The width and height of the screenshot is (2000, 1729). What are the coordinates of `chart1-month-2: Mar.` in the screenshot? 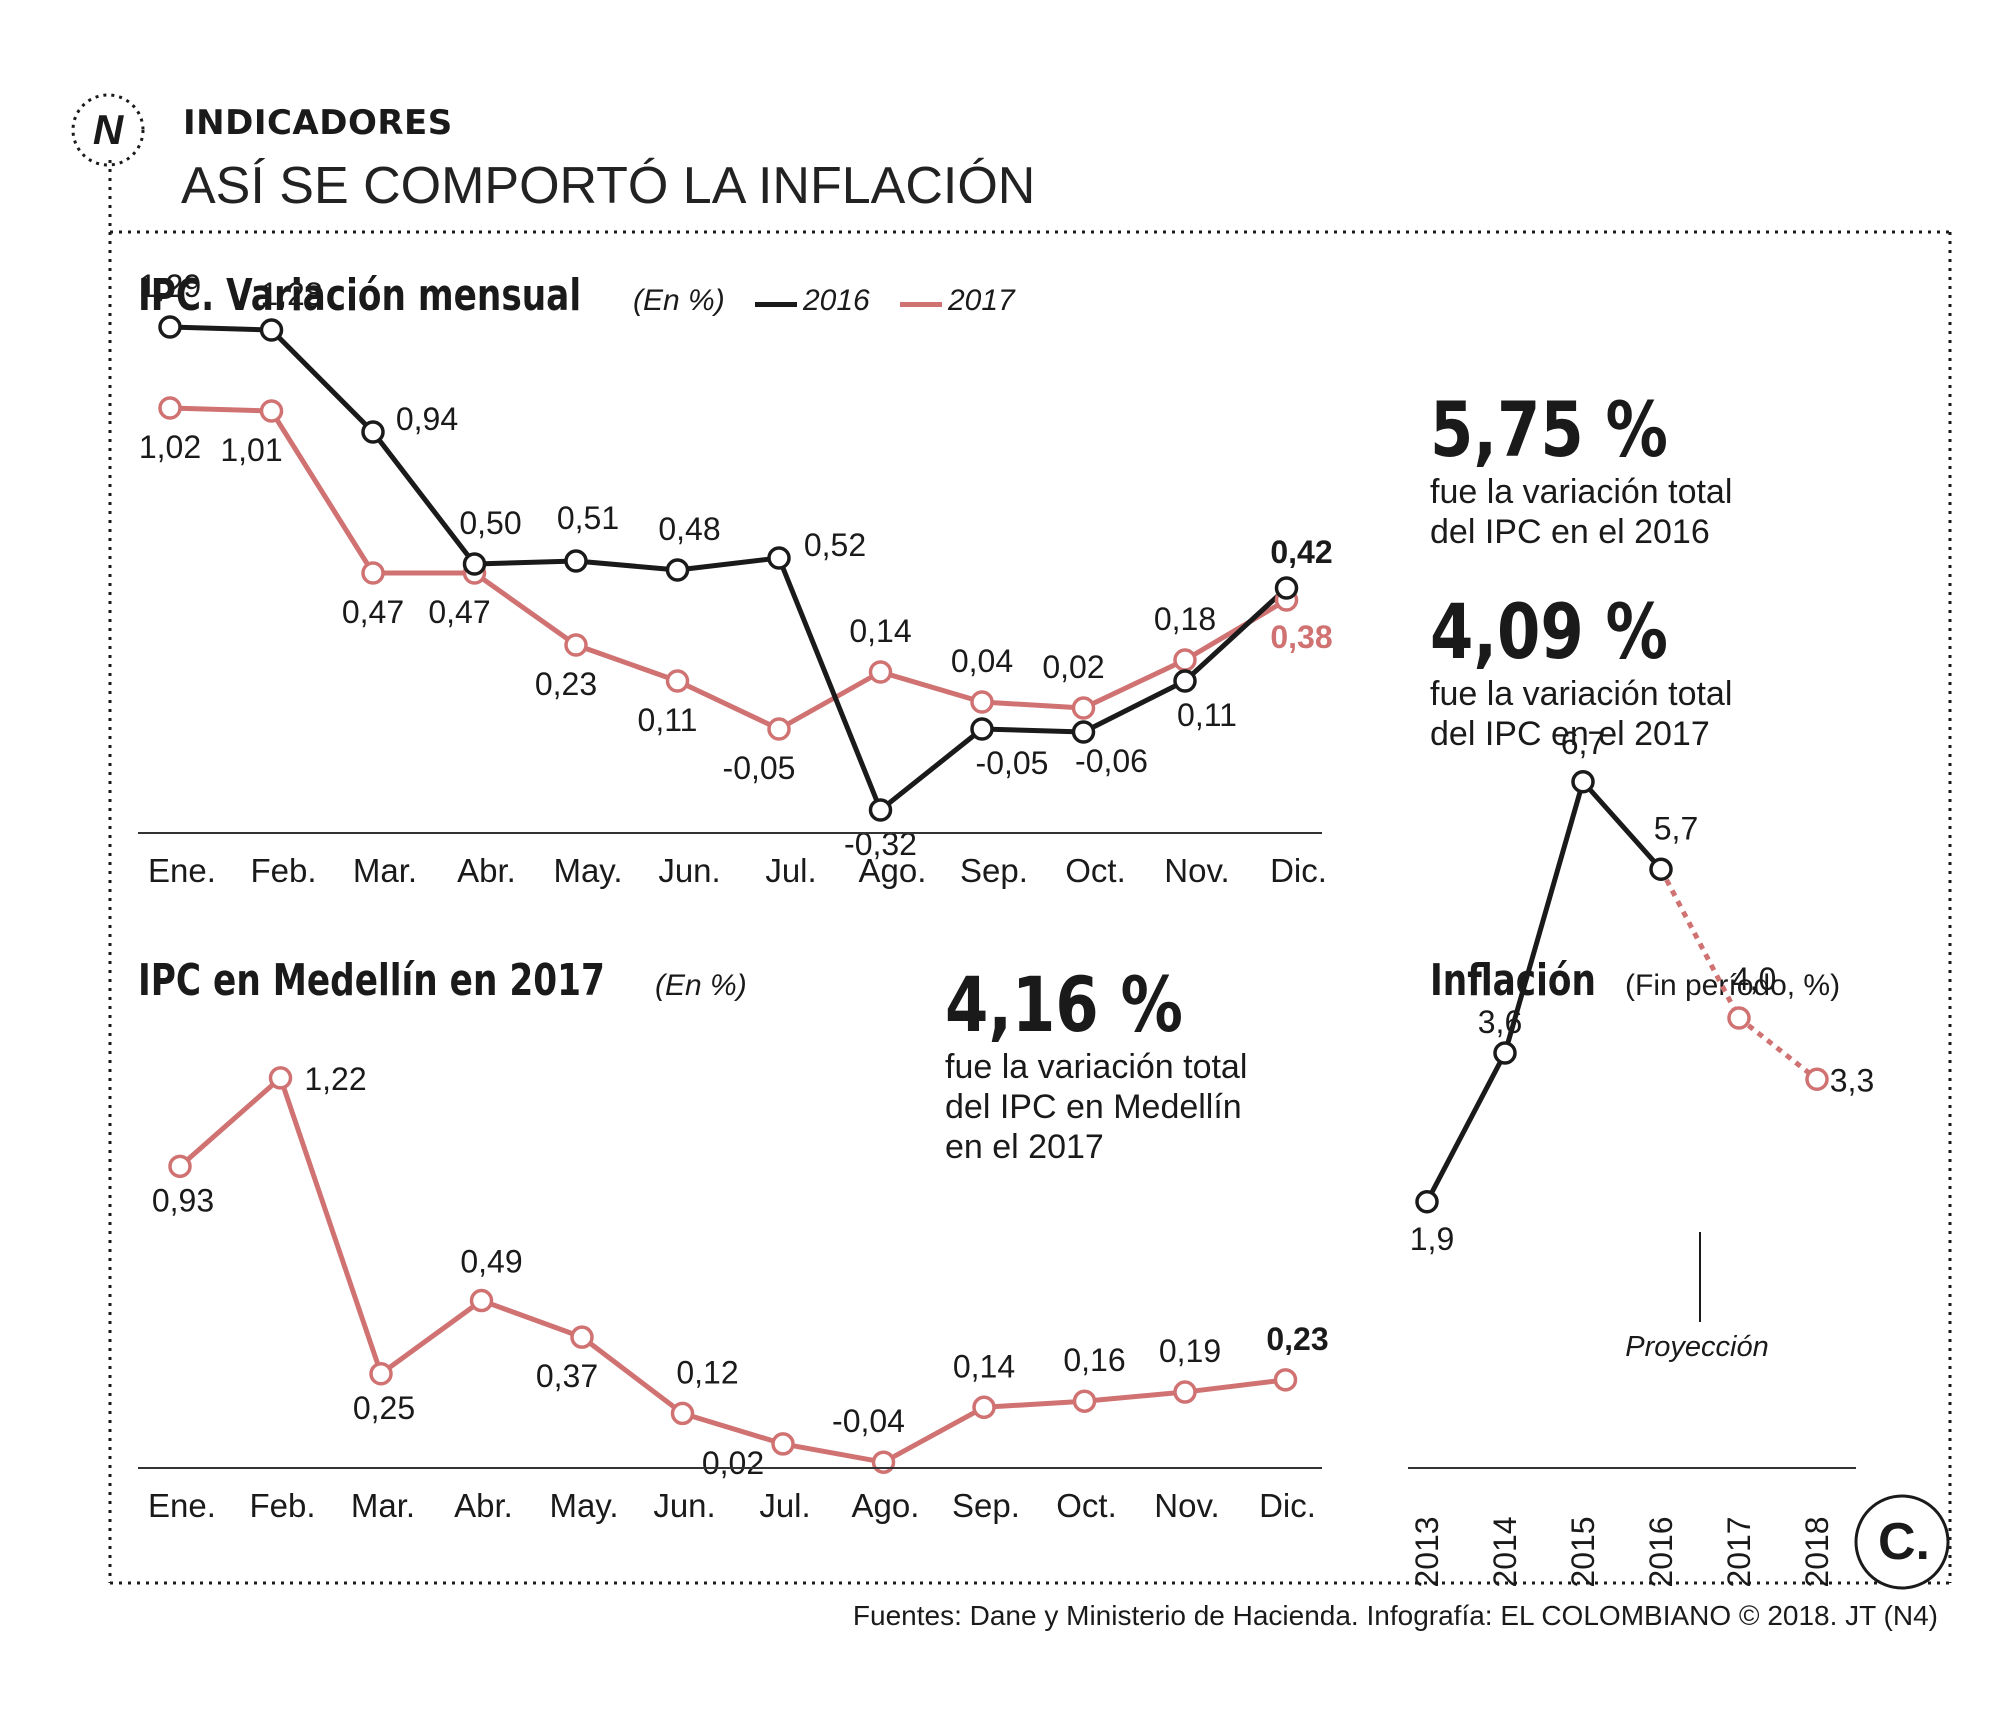 It's located at (385, 870).